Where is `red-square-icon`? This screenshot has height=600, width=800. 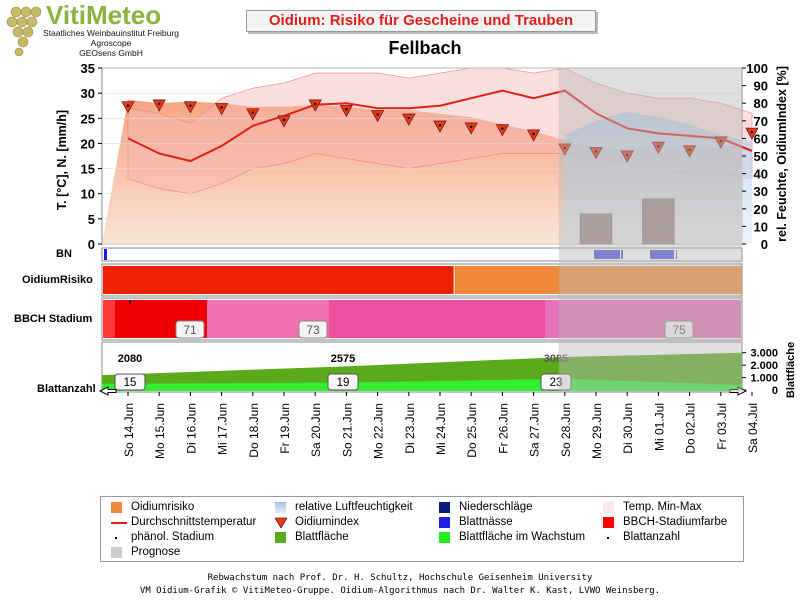 red-square-icon is located at coordinates (608, 522).